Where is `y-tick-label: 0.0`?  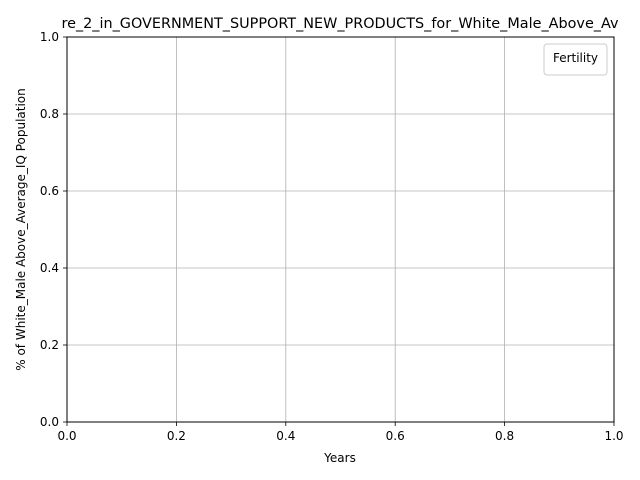
y-tick-label: 0.0 is located at coordinates (49, 422).